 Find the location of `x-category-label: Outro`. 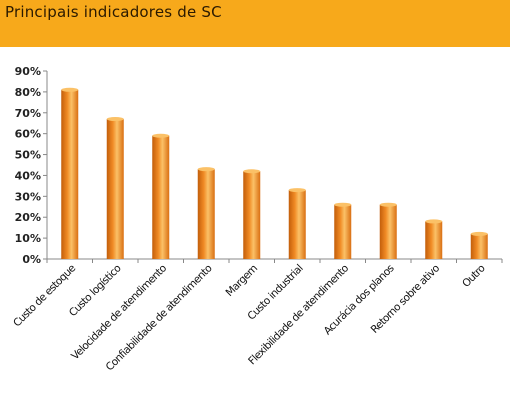

x-category-label: Outro is located at coordinates (473, 276).